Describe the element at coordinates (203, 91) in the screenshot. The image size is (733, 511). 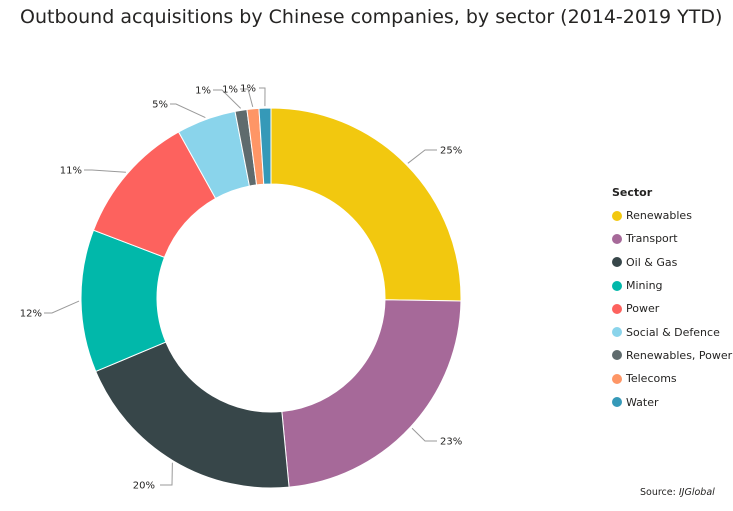
I see `data-label-renewables-power: 1%` at that location.